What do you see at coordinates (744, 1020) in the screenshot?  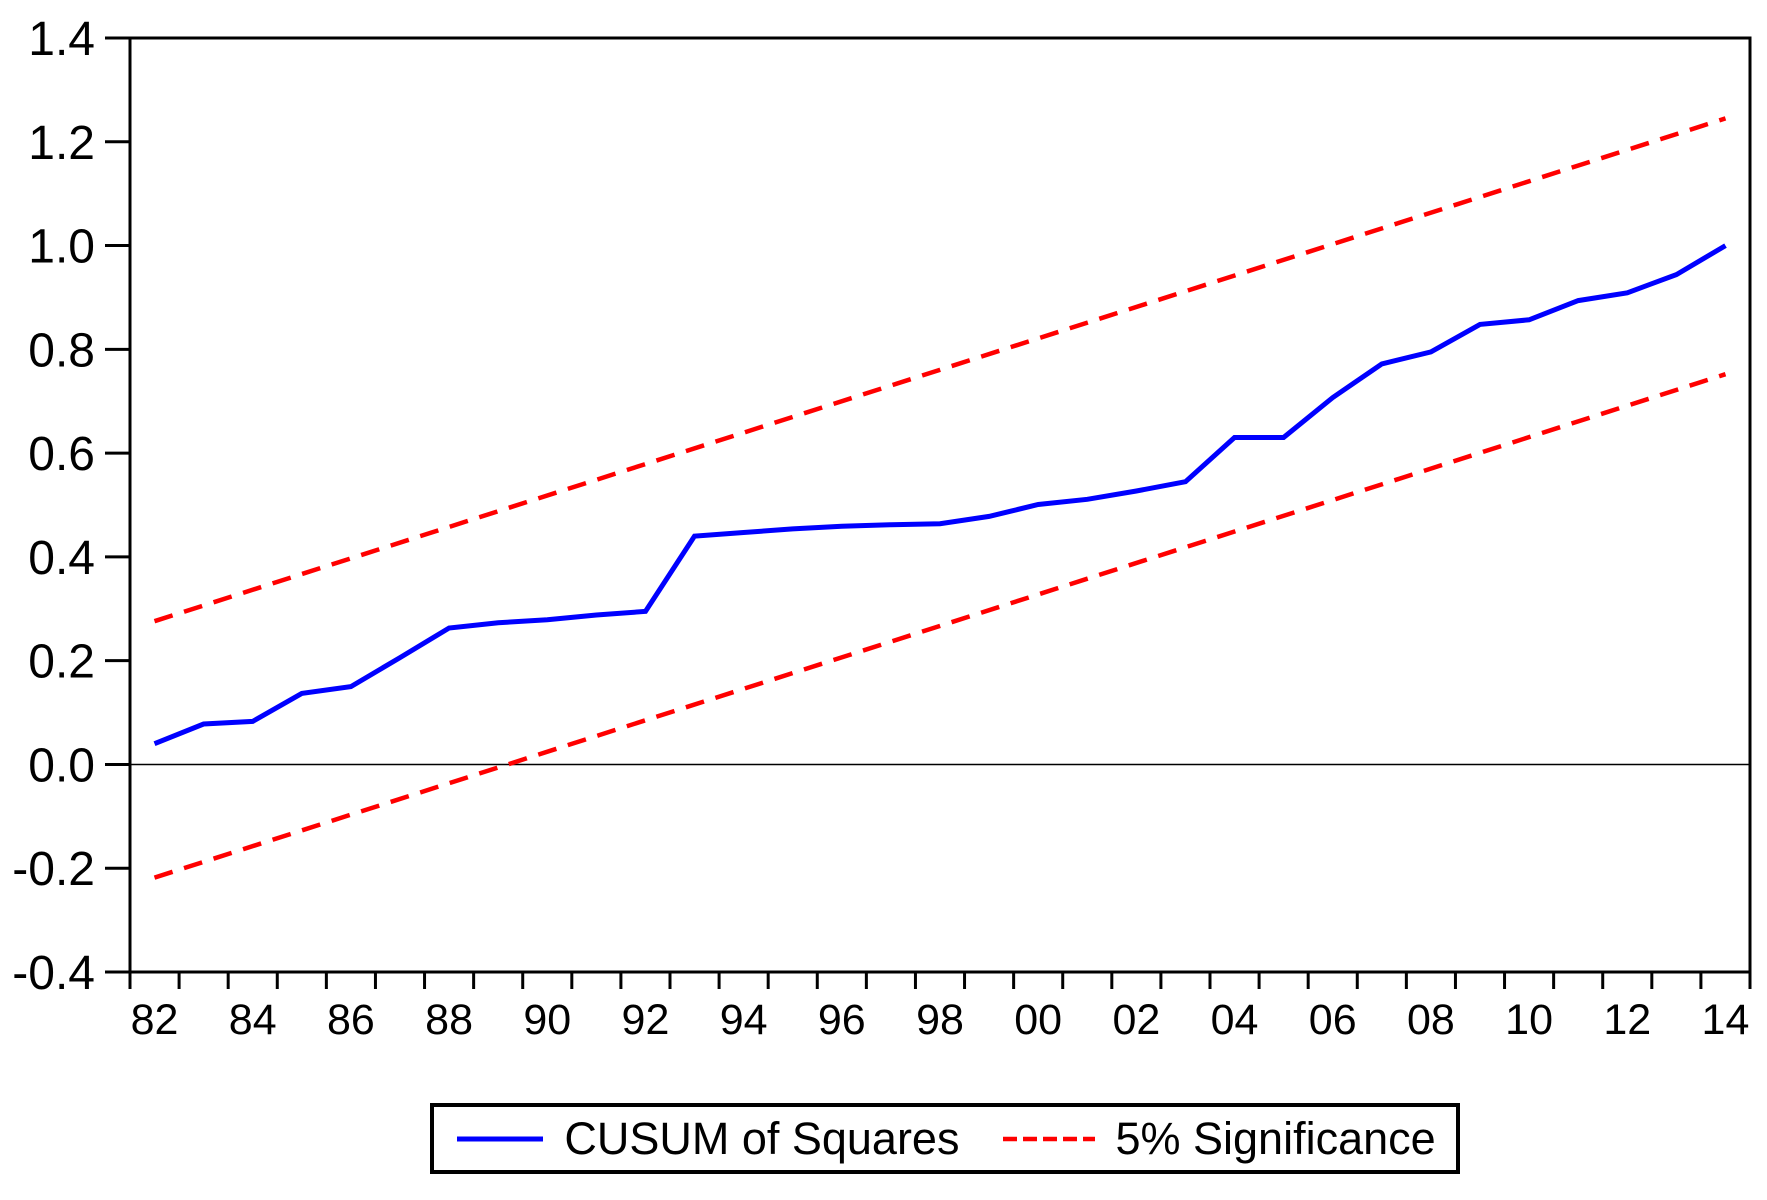 I see `x-axis-tick-label: 94` at bounding box center [744, 1020].